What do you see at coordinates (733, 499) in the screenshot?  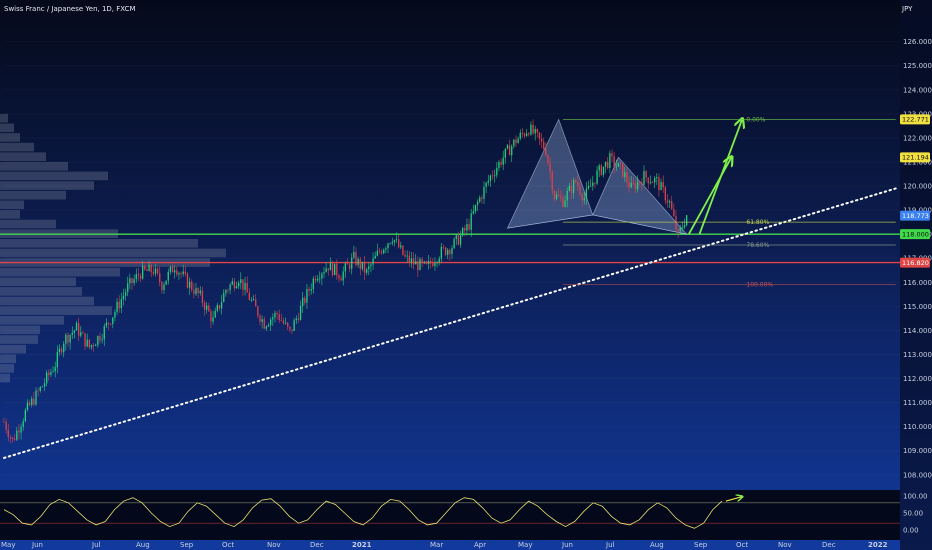 I see `oscillator-arrow` at bounding box center [733, 499].